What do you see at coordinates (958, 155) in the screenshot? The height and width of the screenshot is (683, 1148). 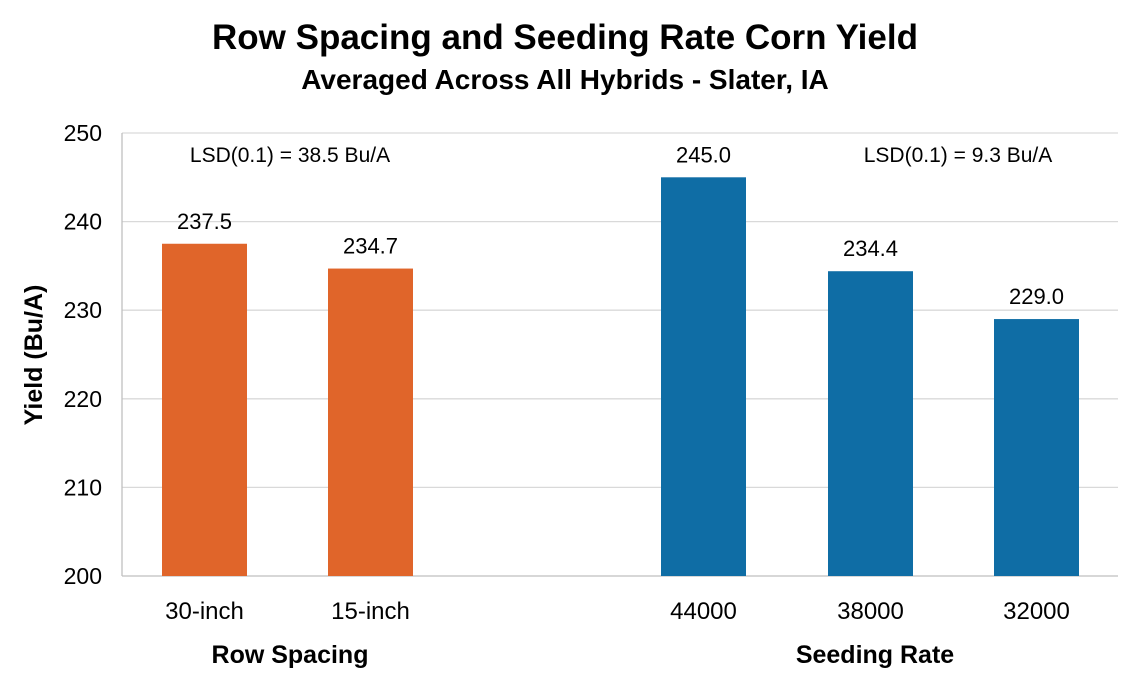 I see `lsd-annotation: LSD(0.1) = 9.3 Bu/A` at bounding box center [958, 155].